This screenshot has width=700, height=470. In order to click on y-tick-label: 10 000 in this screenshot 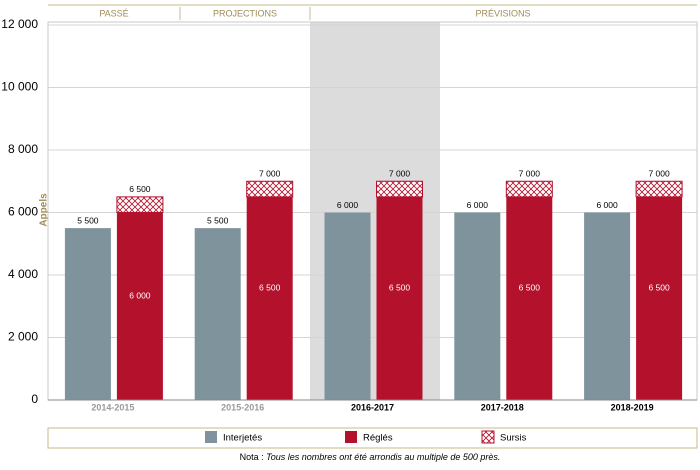, I will do `click(19, 87)`.